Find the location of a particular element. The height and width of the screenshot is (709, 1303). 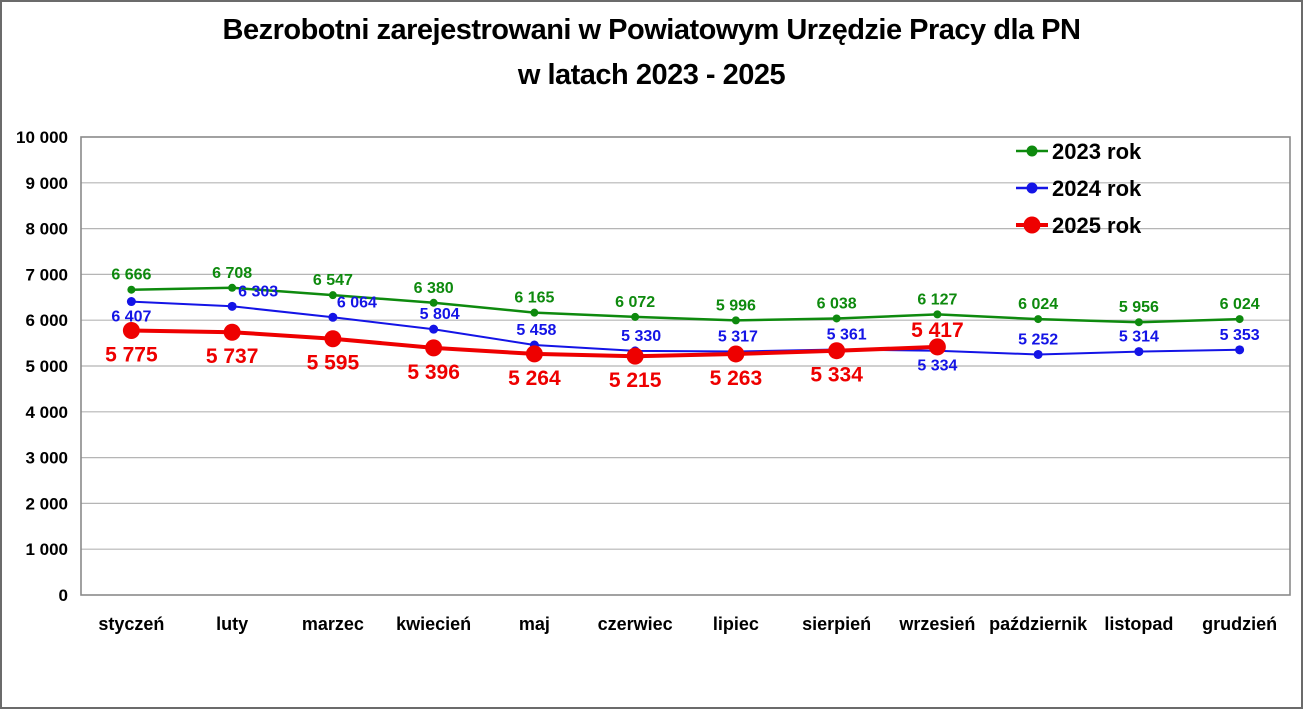

data-label: 5 317 is located at coordinates (738, 336).